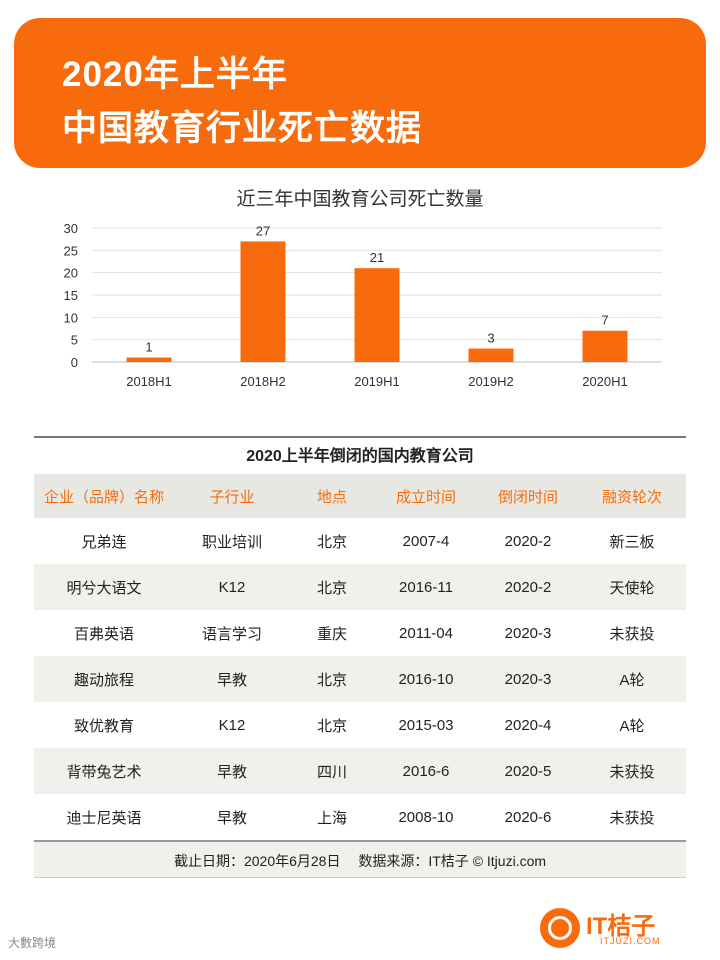 The width and height of the screenshot is (720, 960). What do you see at coordinates (104, 818) in the screenshot?
I see `table-cell: 迪士尼英语` at bounding box center [104, 818].